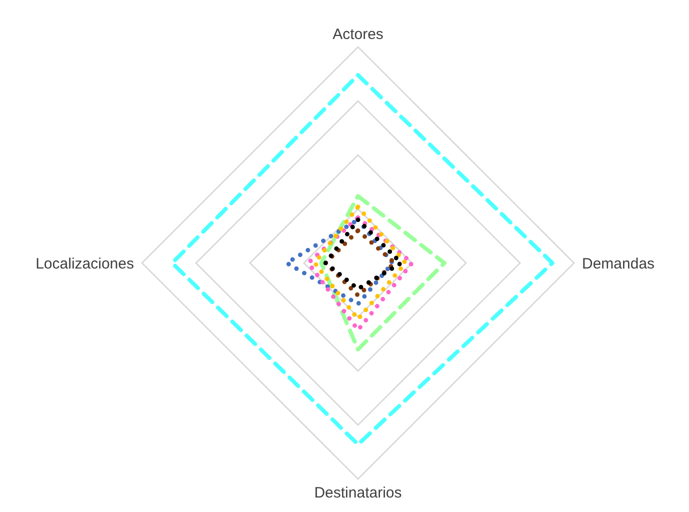 The image size is (689, 512). Describe the element at coordinates (358, 493) in the screenshot. I see `spoke-label: Destinatarios` at that location.